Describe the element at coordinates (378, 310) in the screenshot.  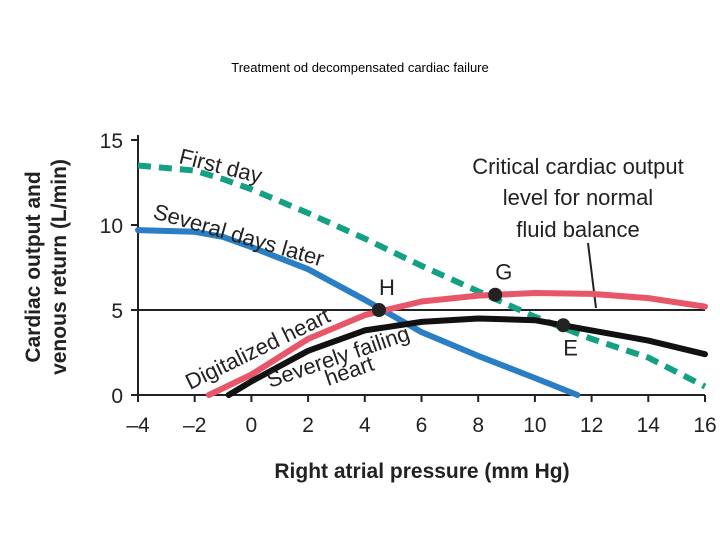
I see `point-h` at that location.